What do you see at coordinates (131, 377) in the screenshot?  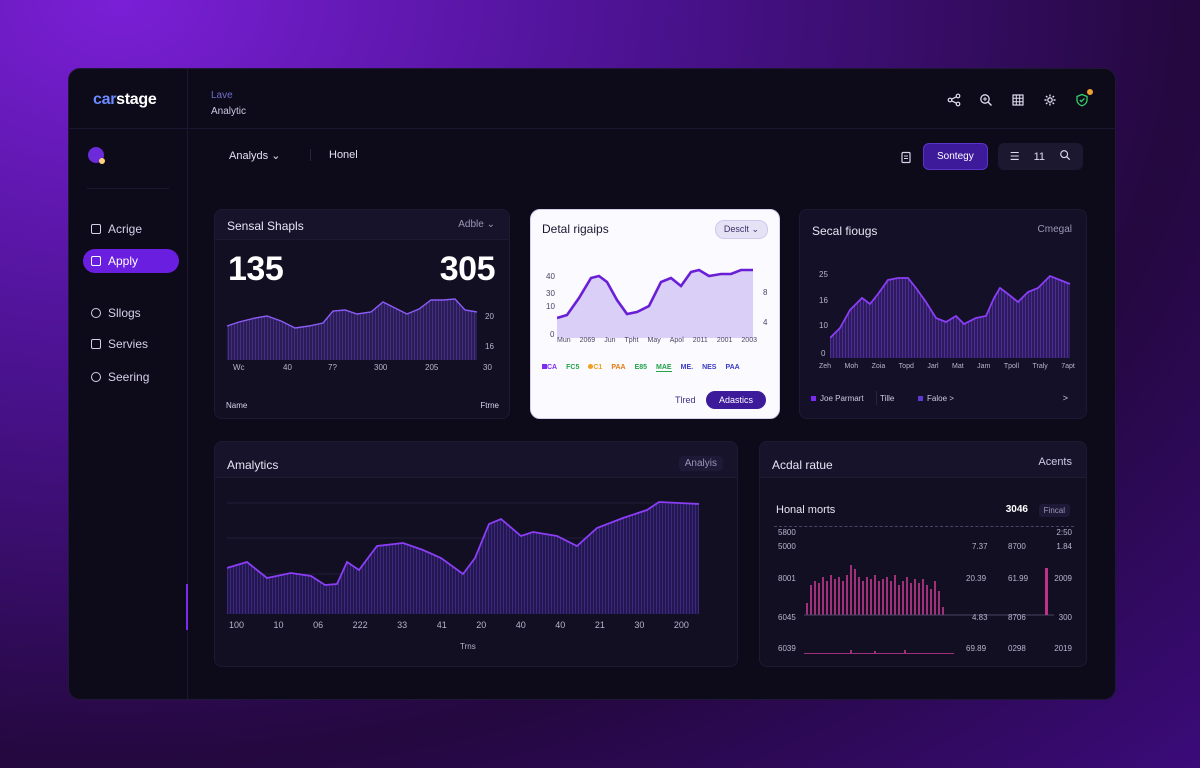 I see `sidebar-item-seering: Seering` at bounding box center [131, 377].